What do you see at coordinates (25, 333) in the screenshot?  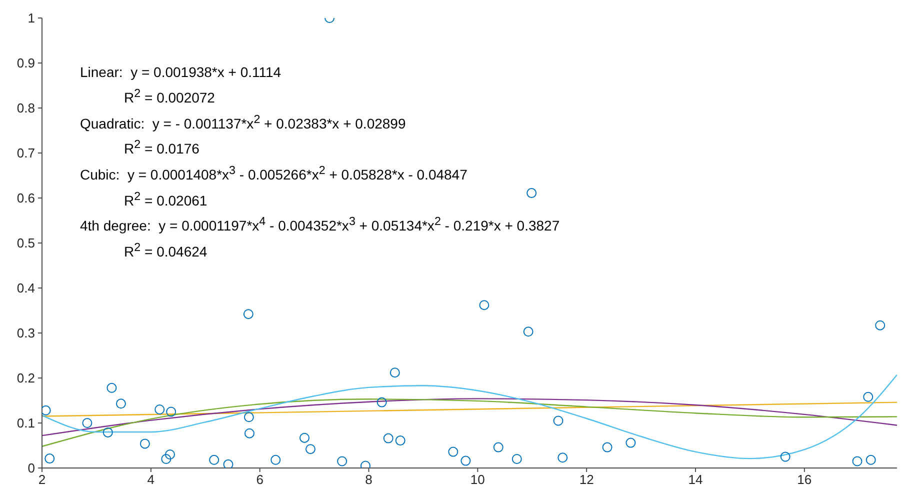 I see `y-tick-label: 0.3` at bounding box center [25, 333].